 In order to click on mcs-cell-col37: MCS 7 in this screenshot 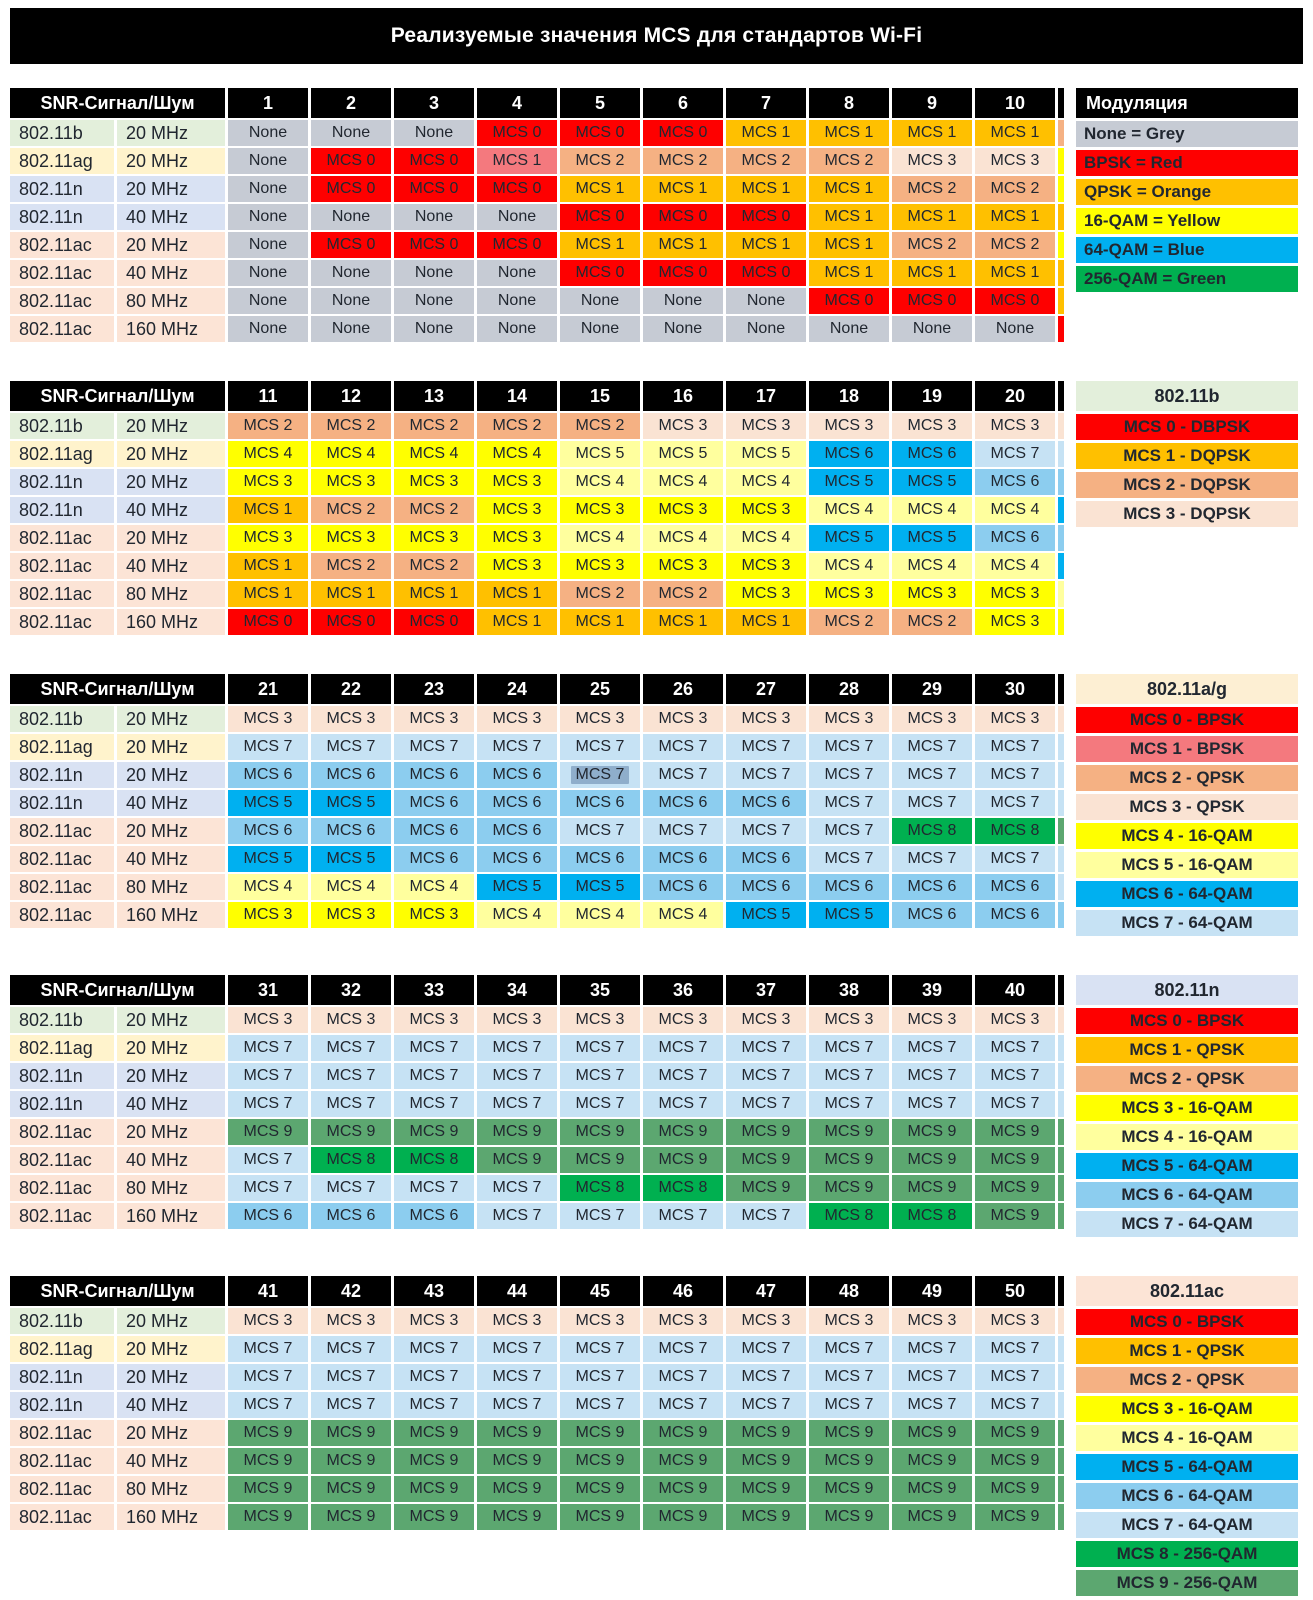, I will do `click(766, 1076)`.